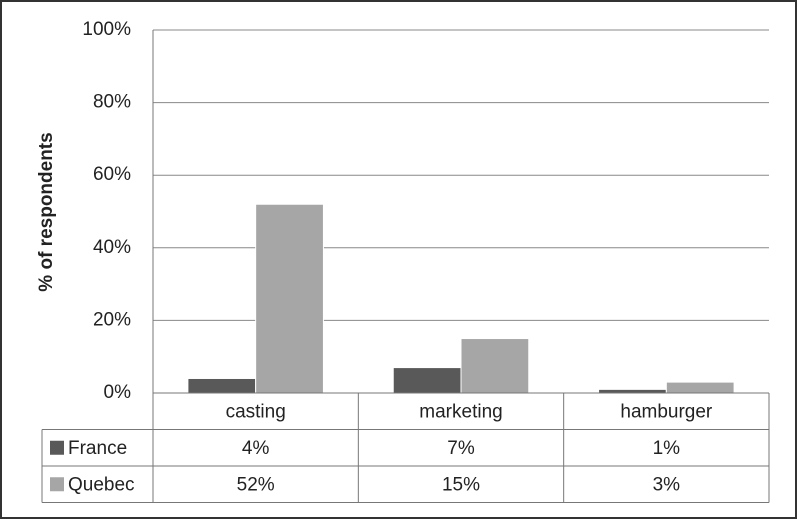  I want to click on table-value: 1%, so click(667, 448).